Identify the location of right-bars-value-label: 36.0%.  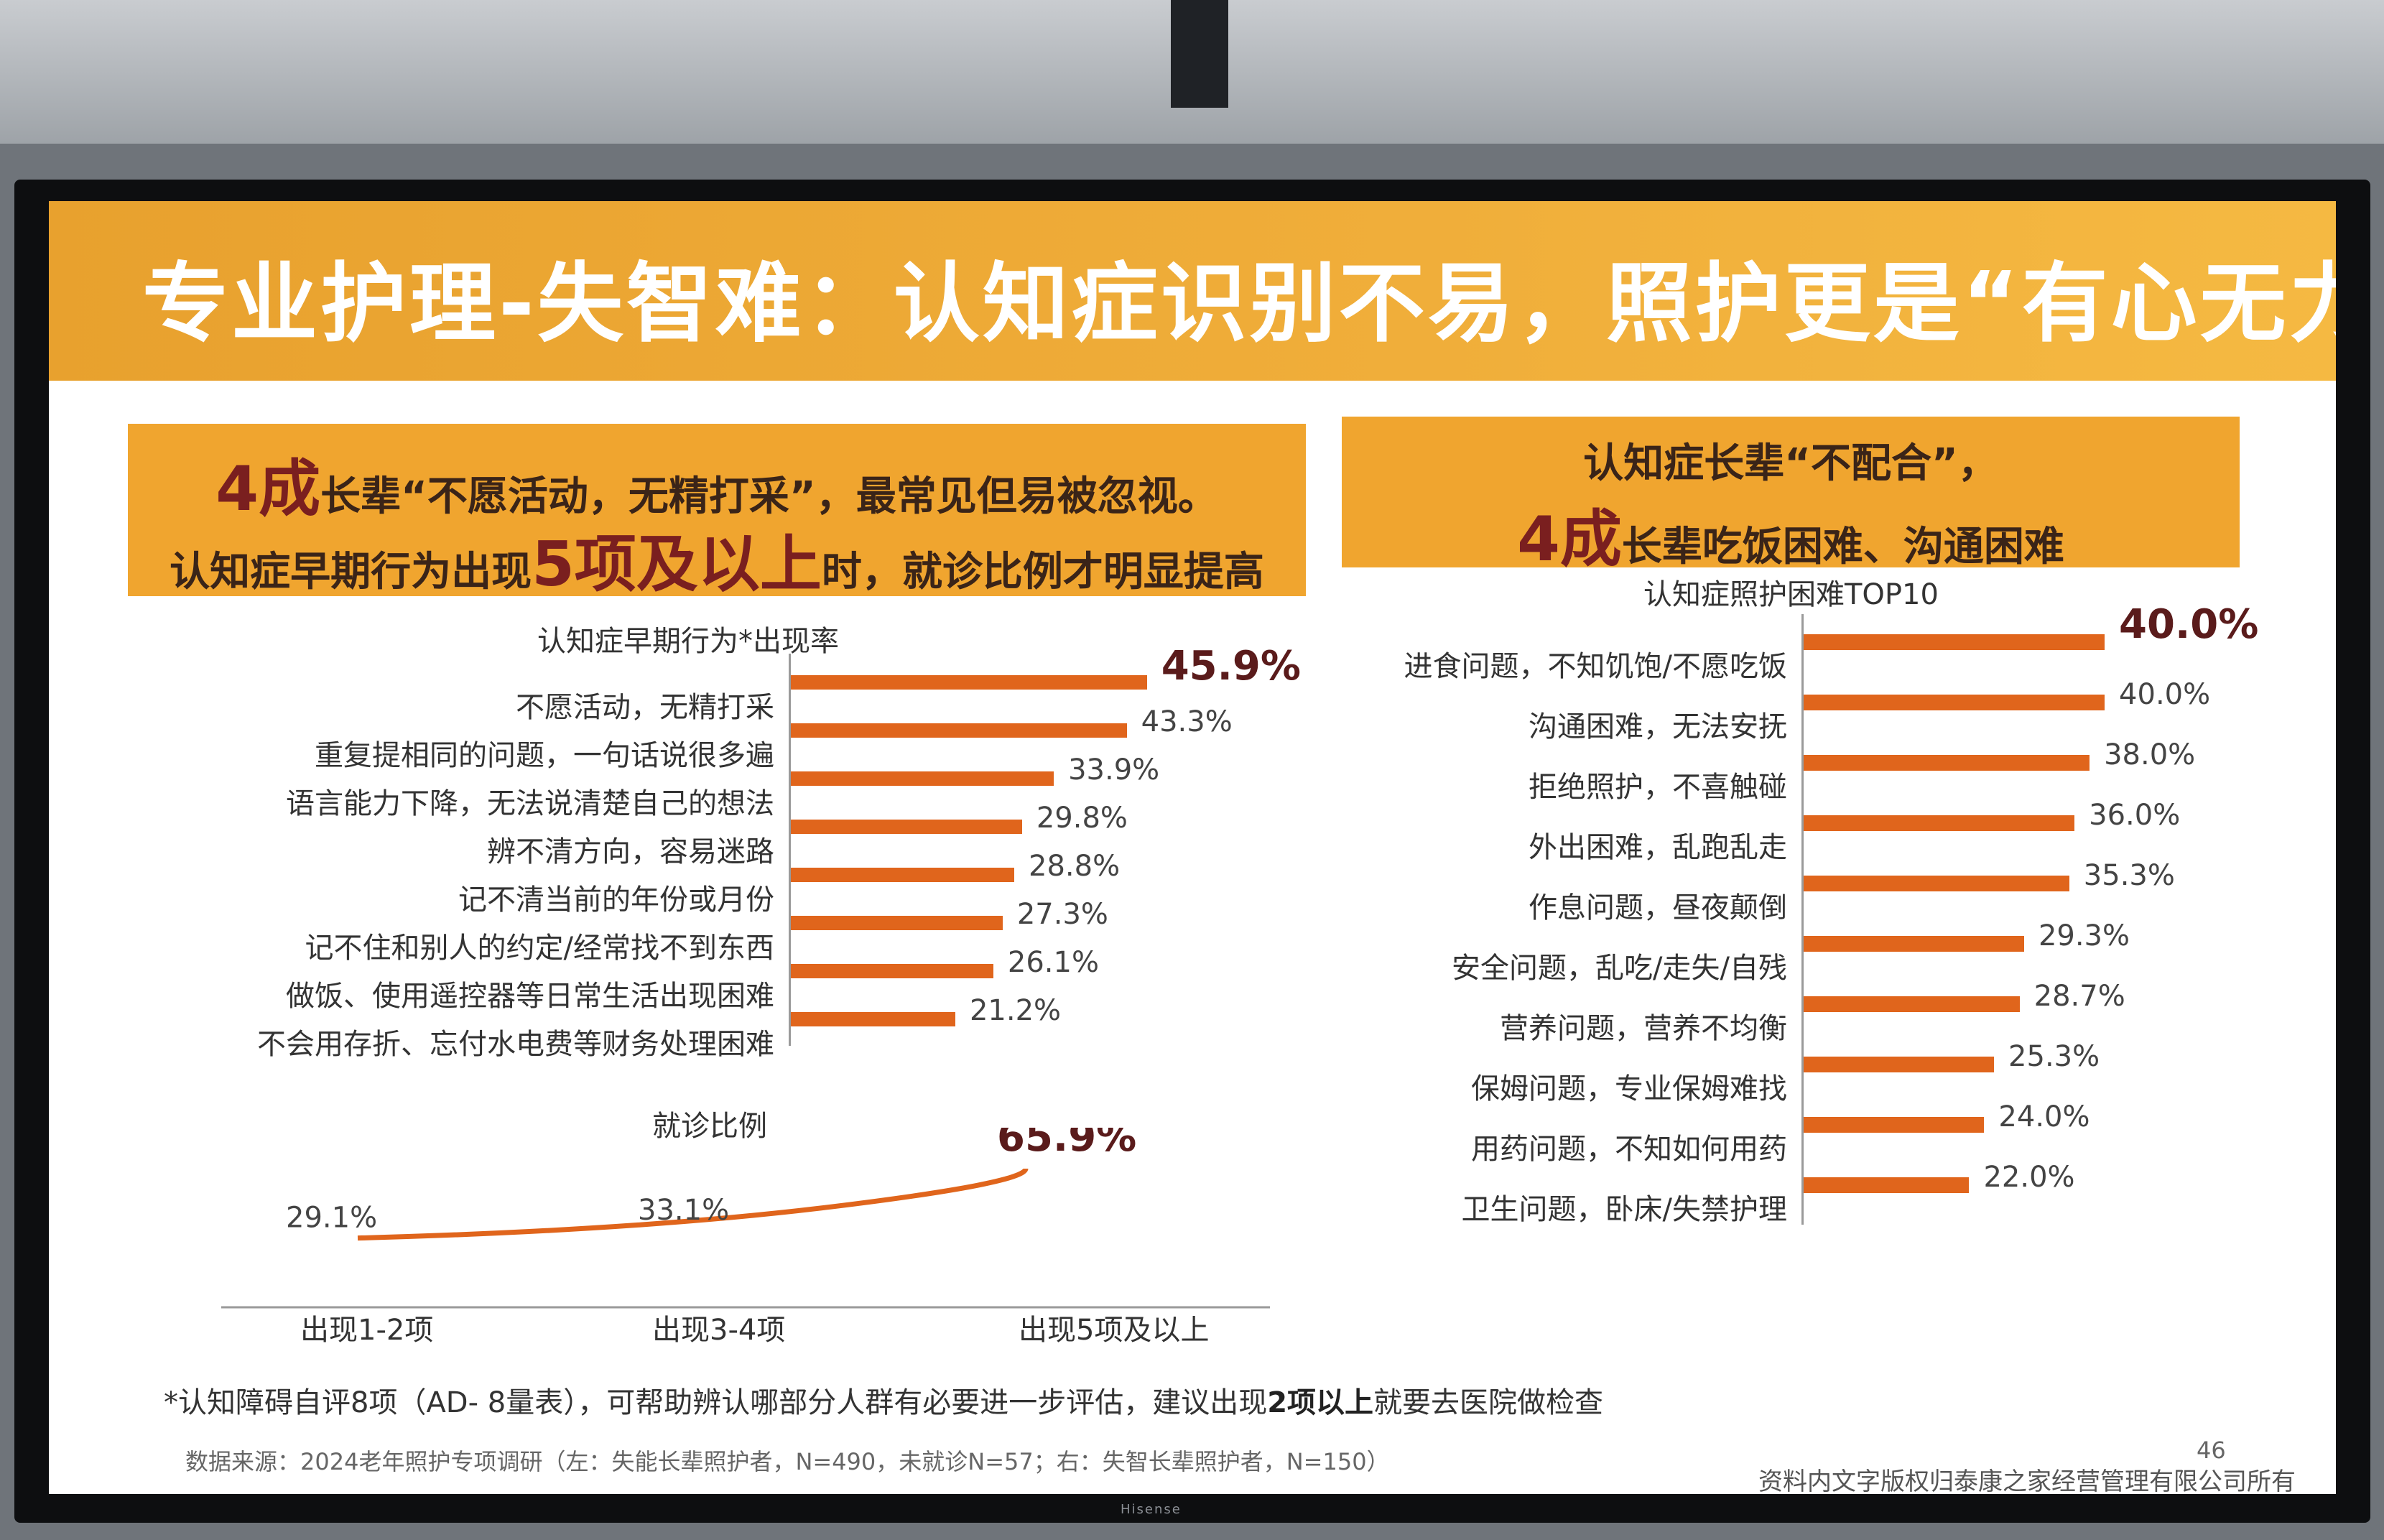
(2135, 815).